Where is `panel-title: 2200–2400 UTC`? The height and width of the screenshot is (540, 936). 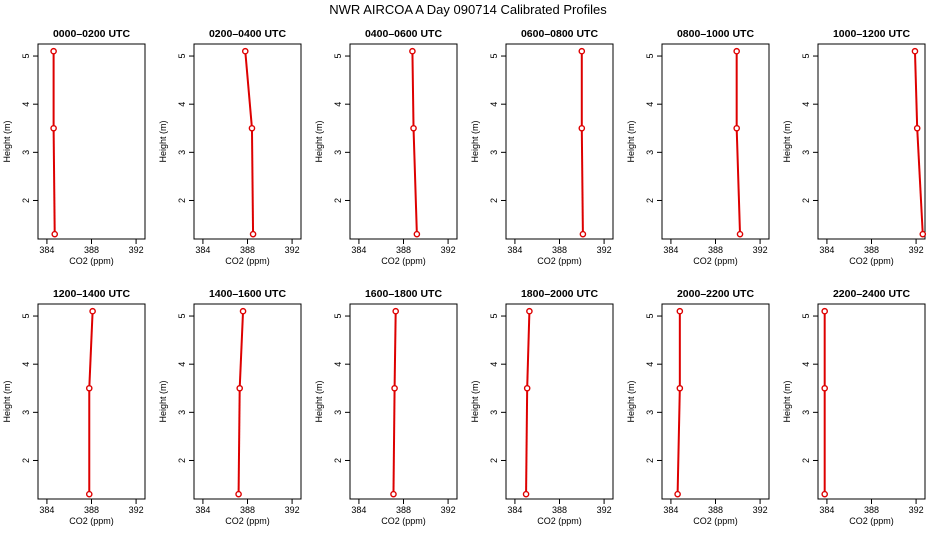 panel-title: 2200–2400 UTC is located at coordinates (871, 294).